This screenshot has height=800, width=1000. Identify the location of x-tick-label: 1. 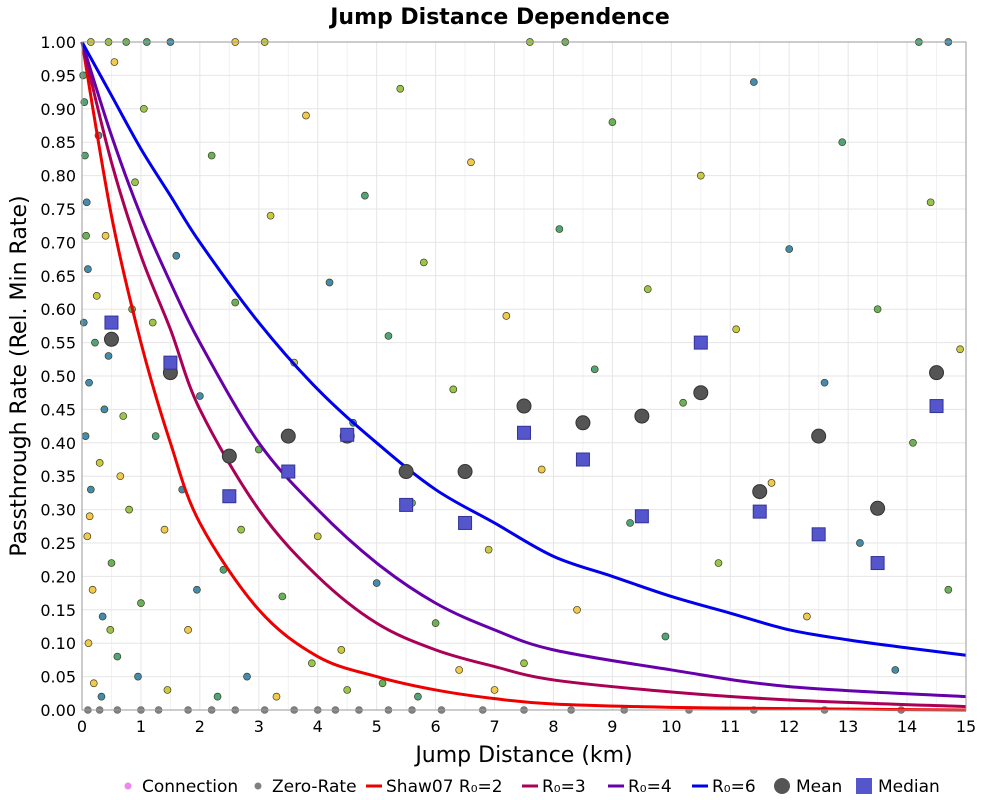
(141, 726).